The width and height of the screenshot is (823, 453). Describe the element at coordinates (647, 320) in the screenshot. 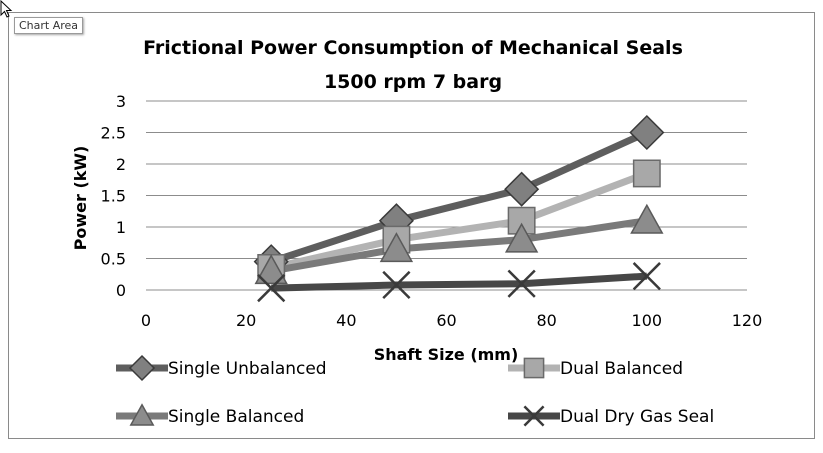

I see `x-tick-label: 100` at that location.